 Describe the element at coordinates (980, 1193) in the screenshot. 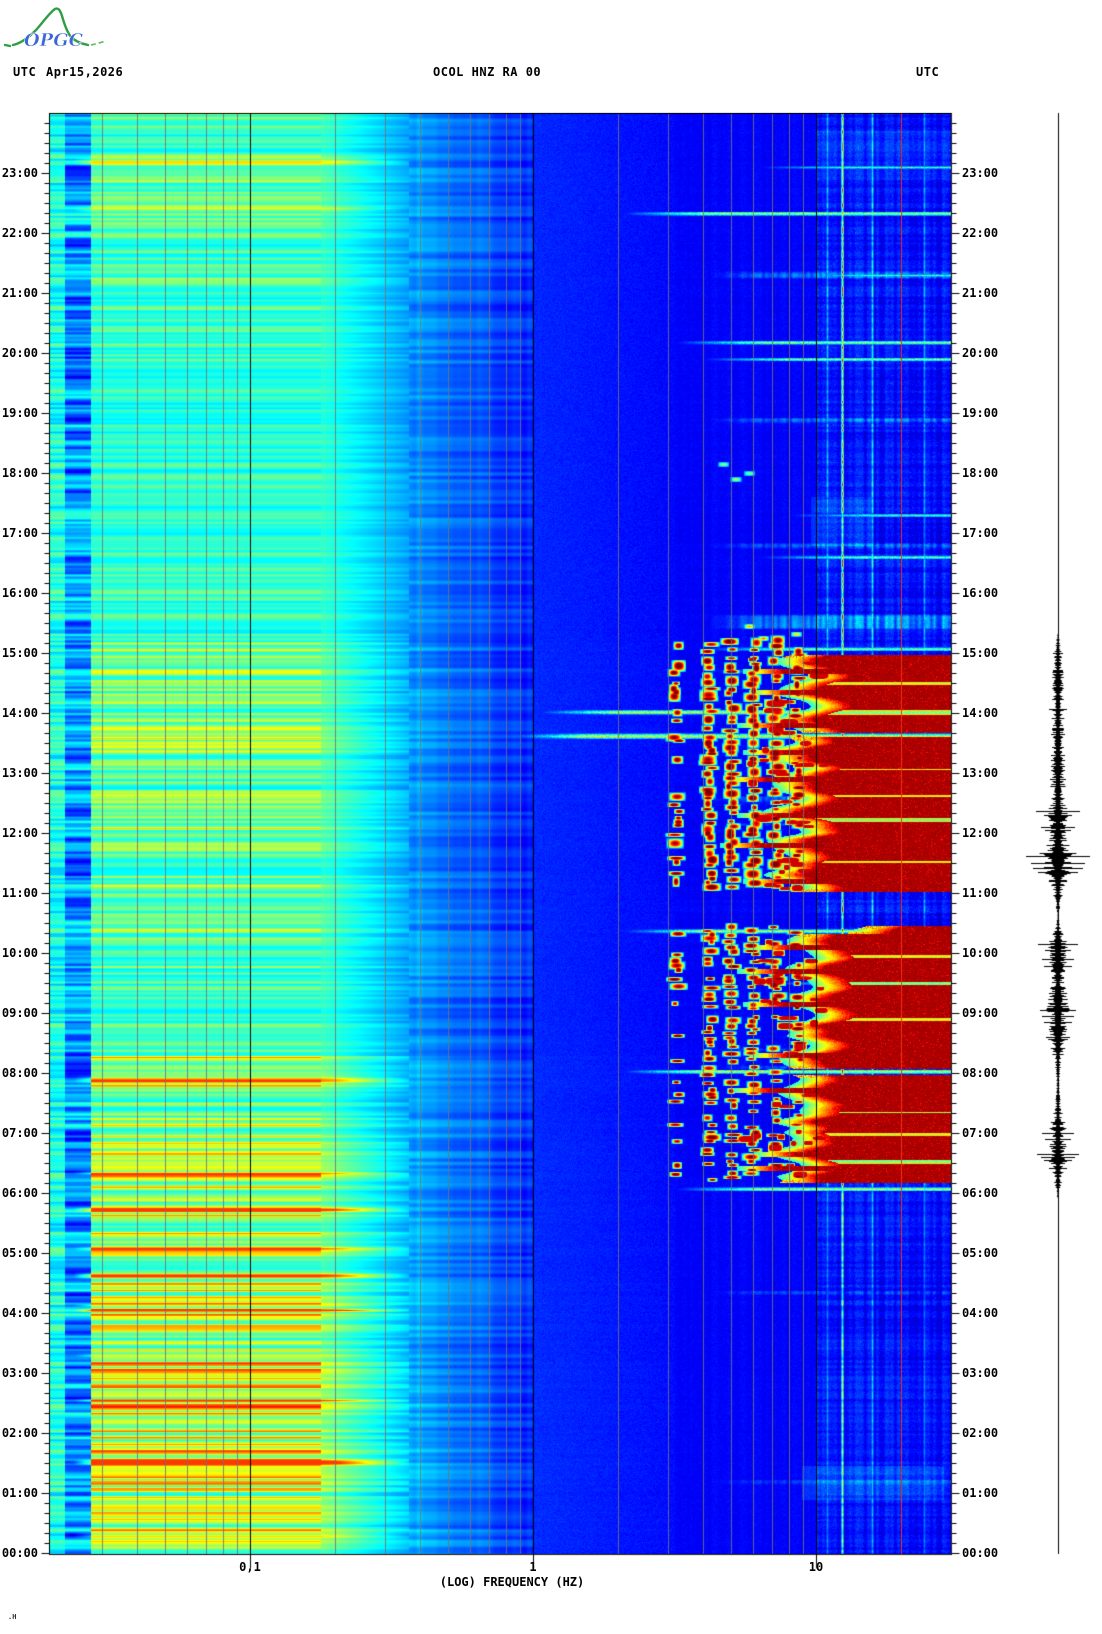

I see `time-label-right-06:00: 06:00` at that location.